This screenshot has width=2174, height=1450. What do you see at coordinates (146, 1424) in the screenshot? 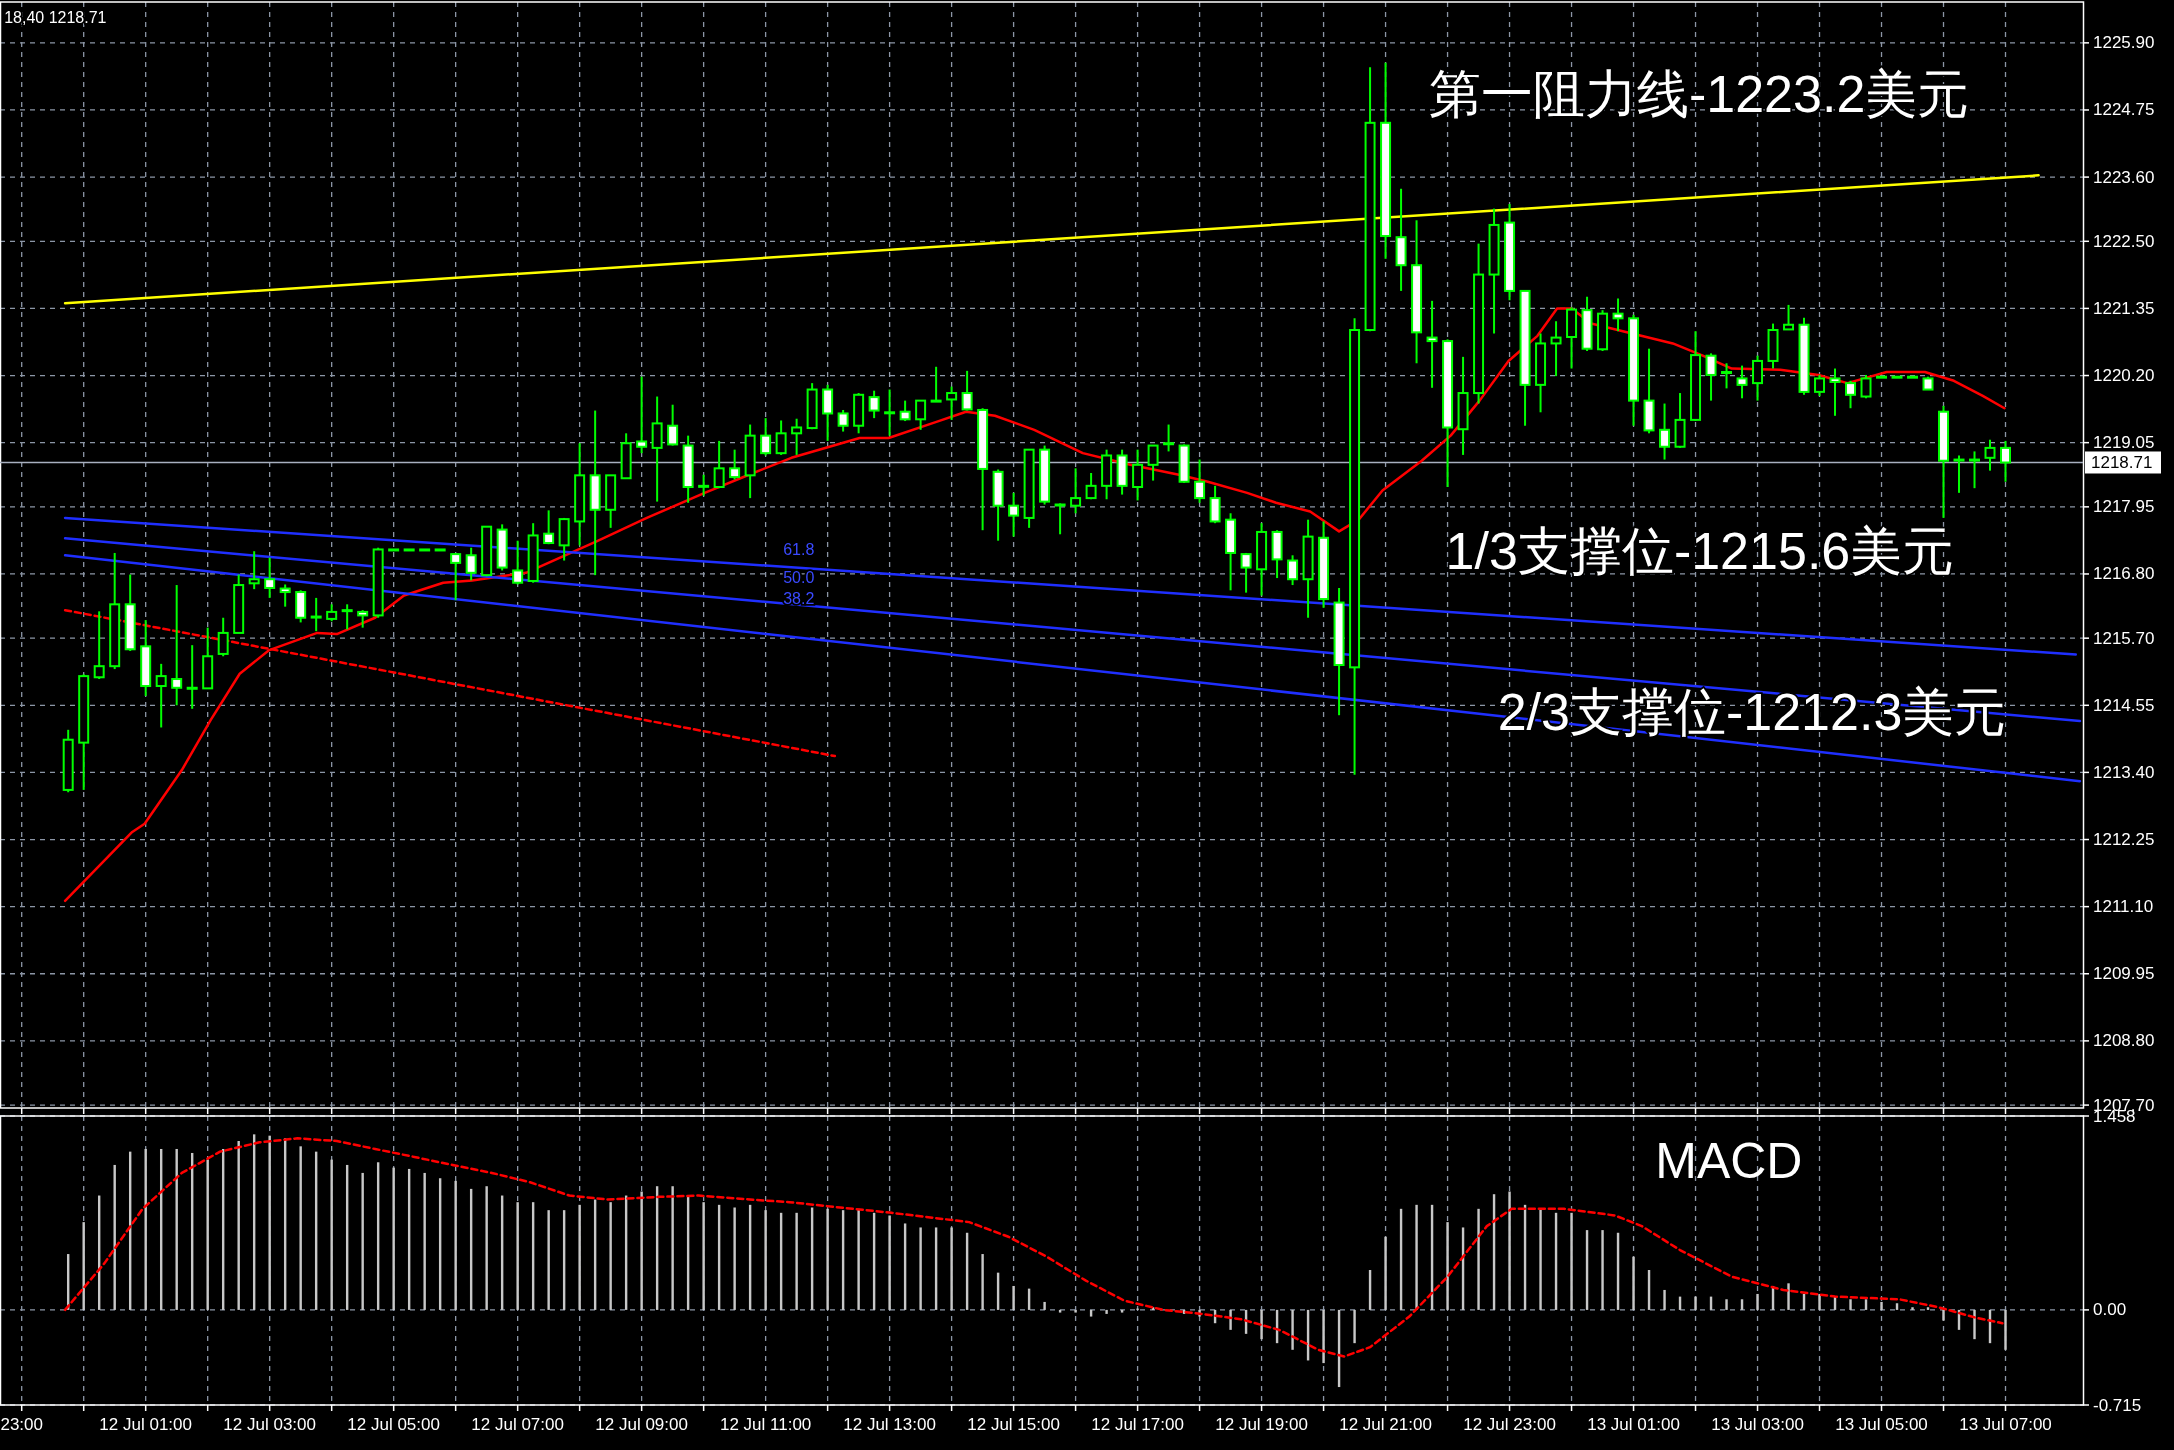
I see `x-tick-label: 12 Jul 01:00` at bounding box center [146, 1424].